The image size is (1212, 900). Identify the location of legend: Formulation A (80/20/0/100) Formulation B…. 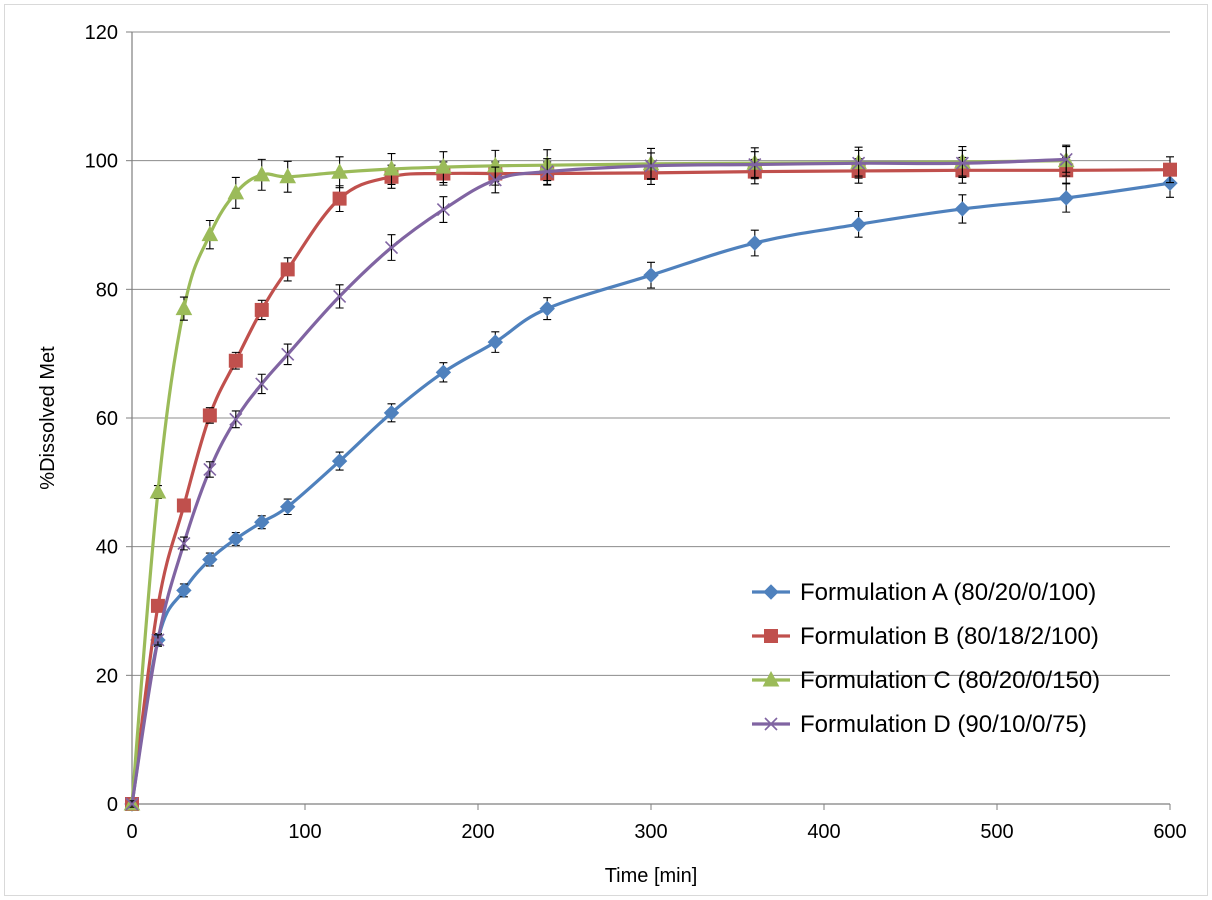
(926, 658).